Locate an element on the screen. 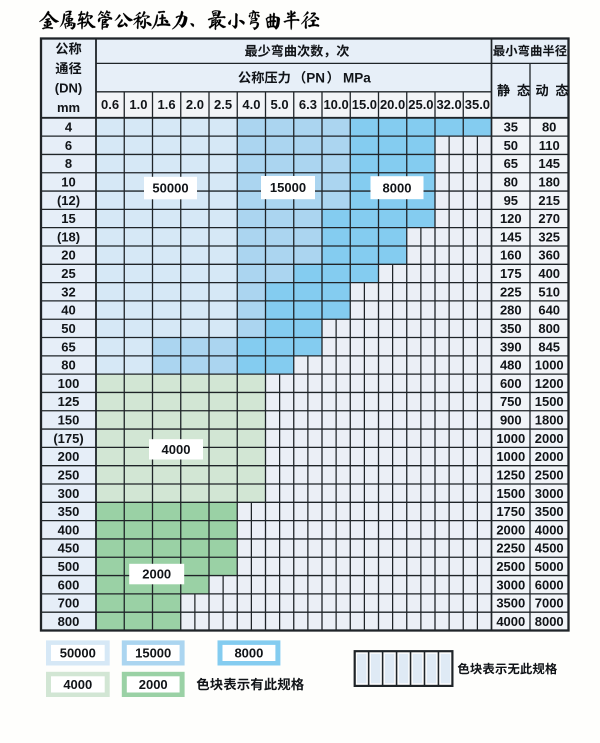 The height and width of the screenshot is (743, 600). svg-text: 1800 is located at coordinates (549, 420).